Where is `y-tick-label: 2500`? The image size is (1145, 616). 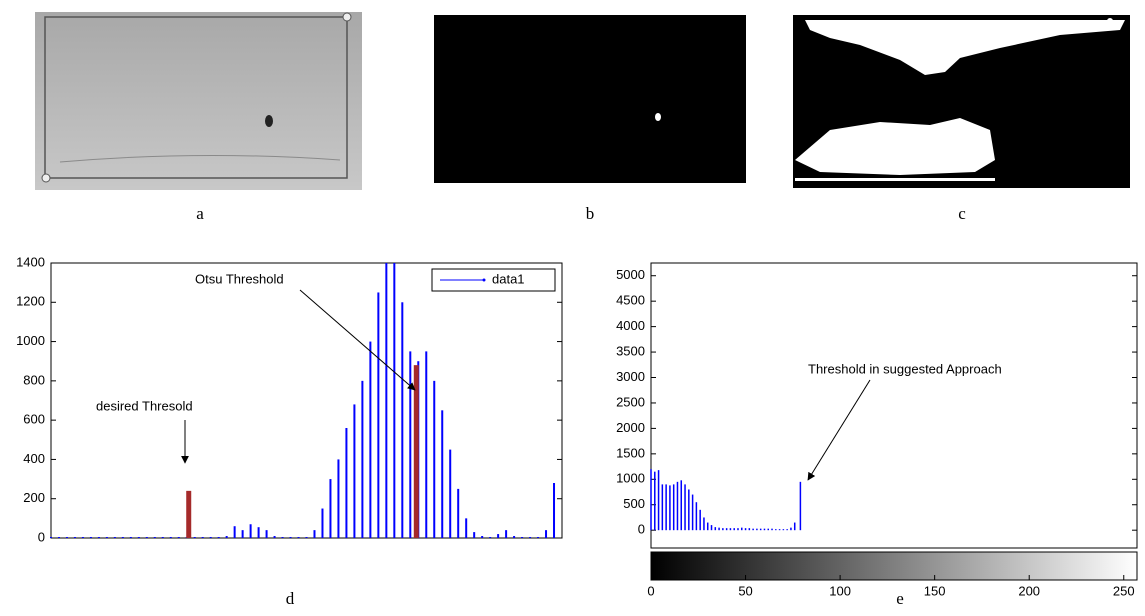 y-tick-label: 2500 is located at coordinates (630, 401).